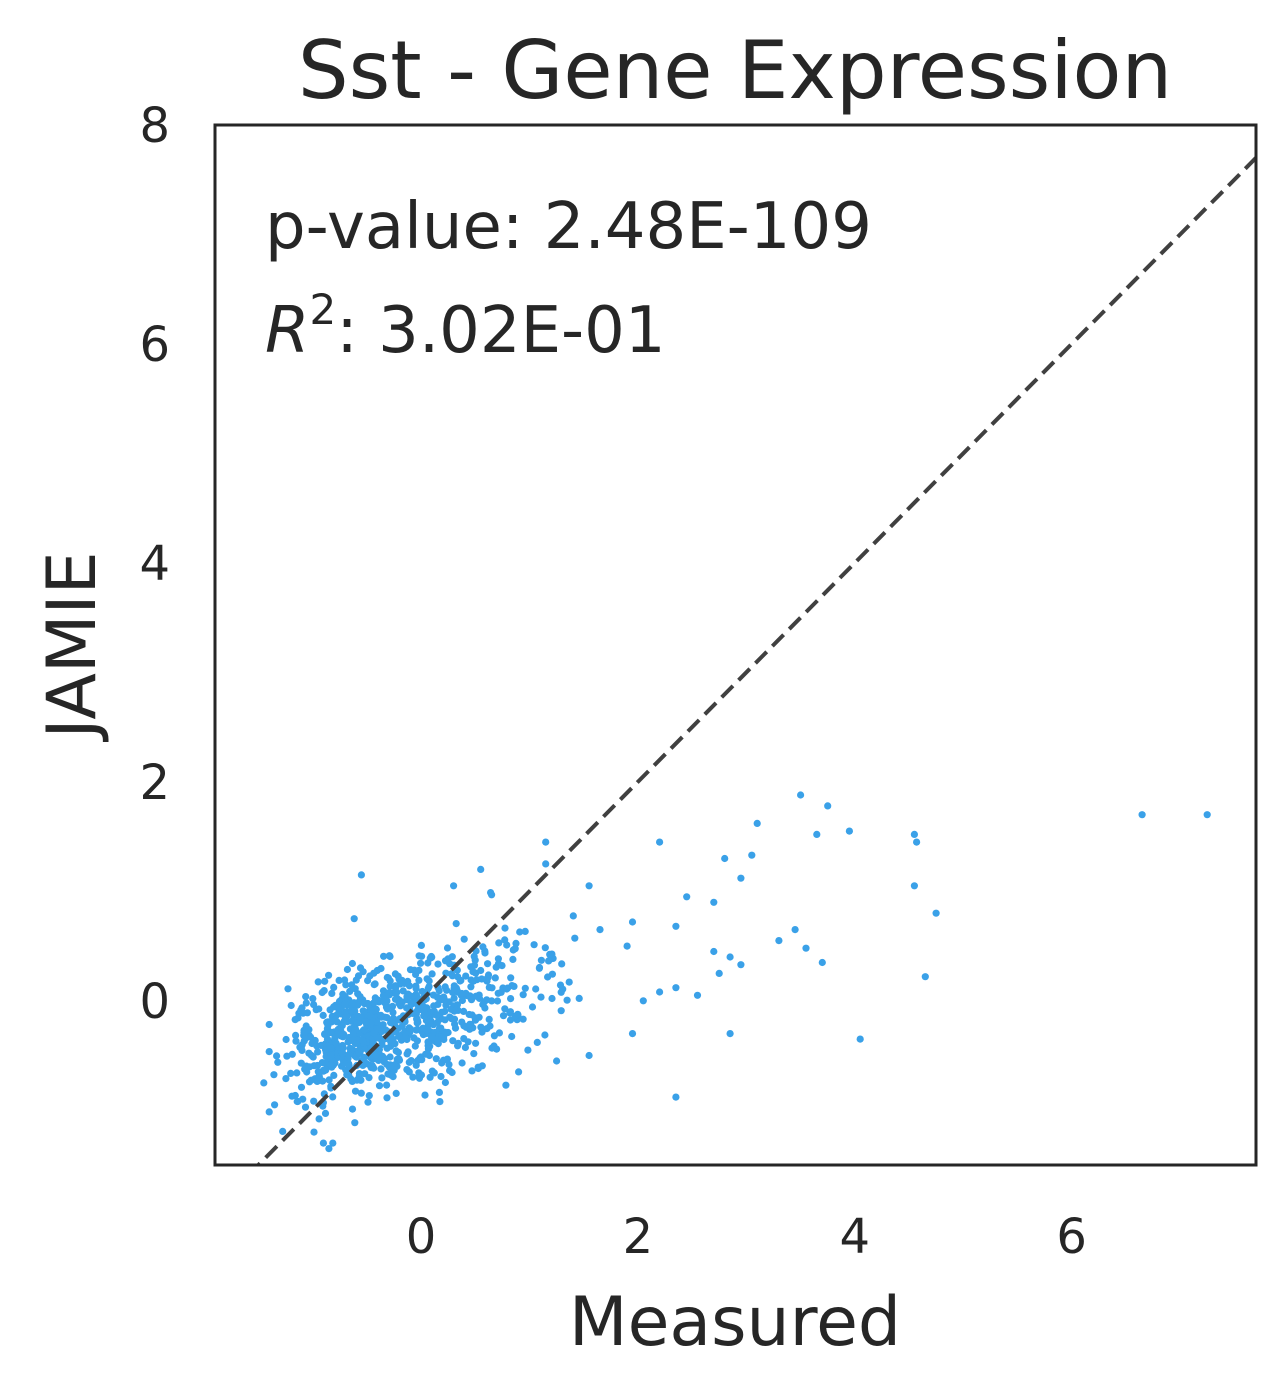 This screenshot has width=1284, height=1399. What do you see at coordinates (500, 331) in the screenshot?
I see `r2-value: : 3.02E-01` at bounding box center [500, 331].